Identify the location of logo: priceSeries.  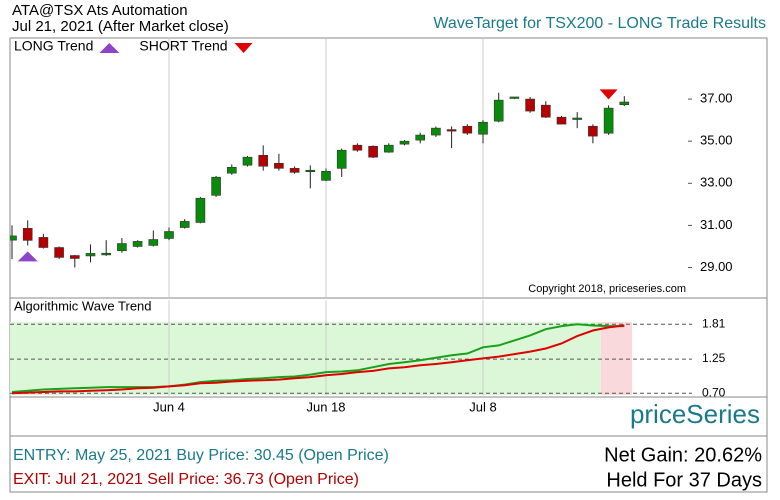
(695, 414).